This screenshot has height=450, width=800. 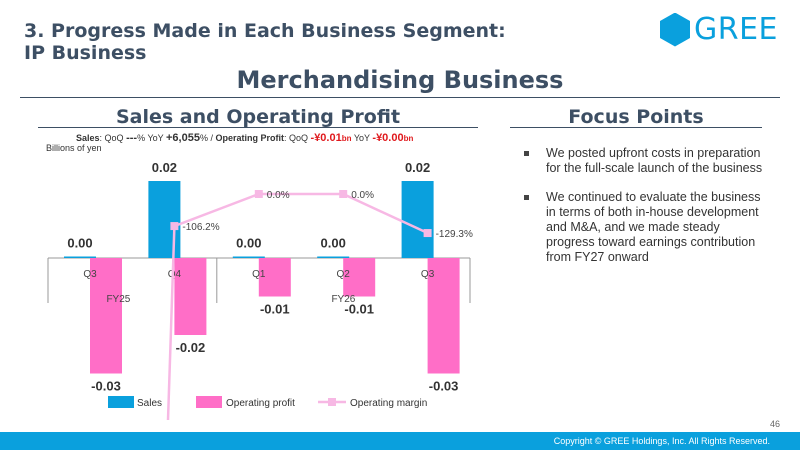 I want to click on unit-label: Billions of yen, so click(x=74, y=148).